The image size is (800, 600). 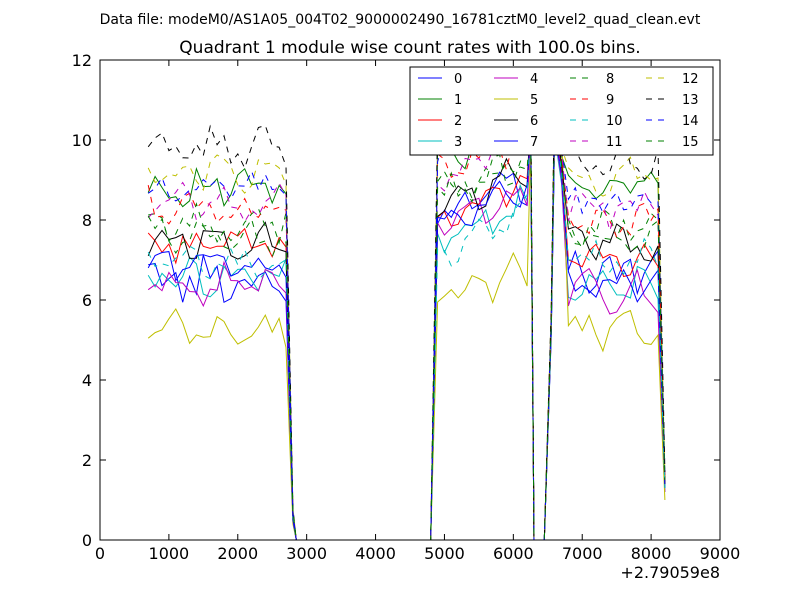 I want to click on legend-frame, so click(x=561, y=111).